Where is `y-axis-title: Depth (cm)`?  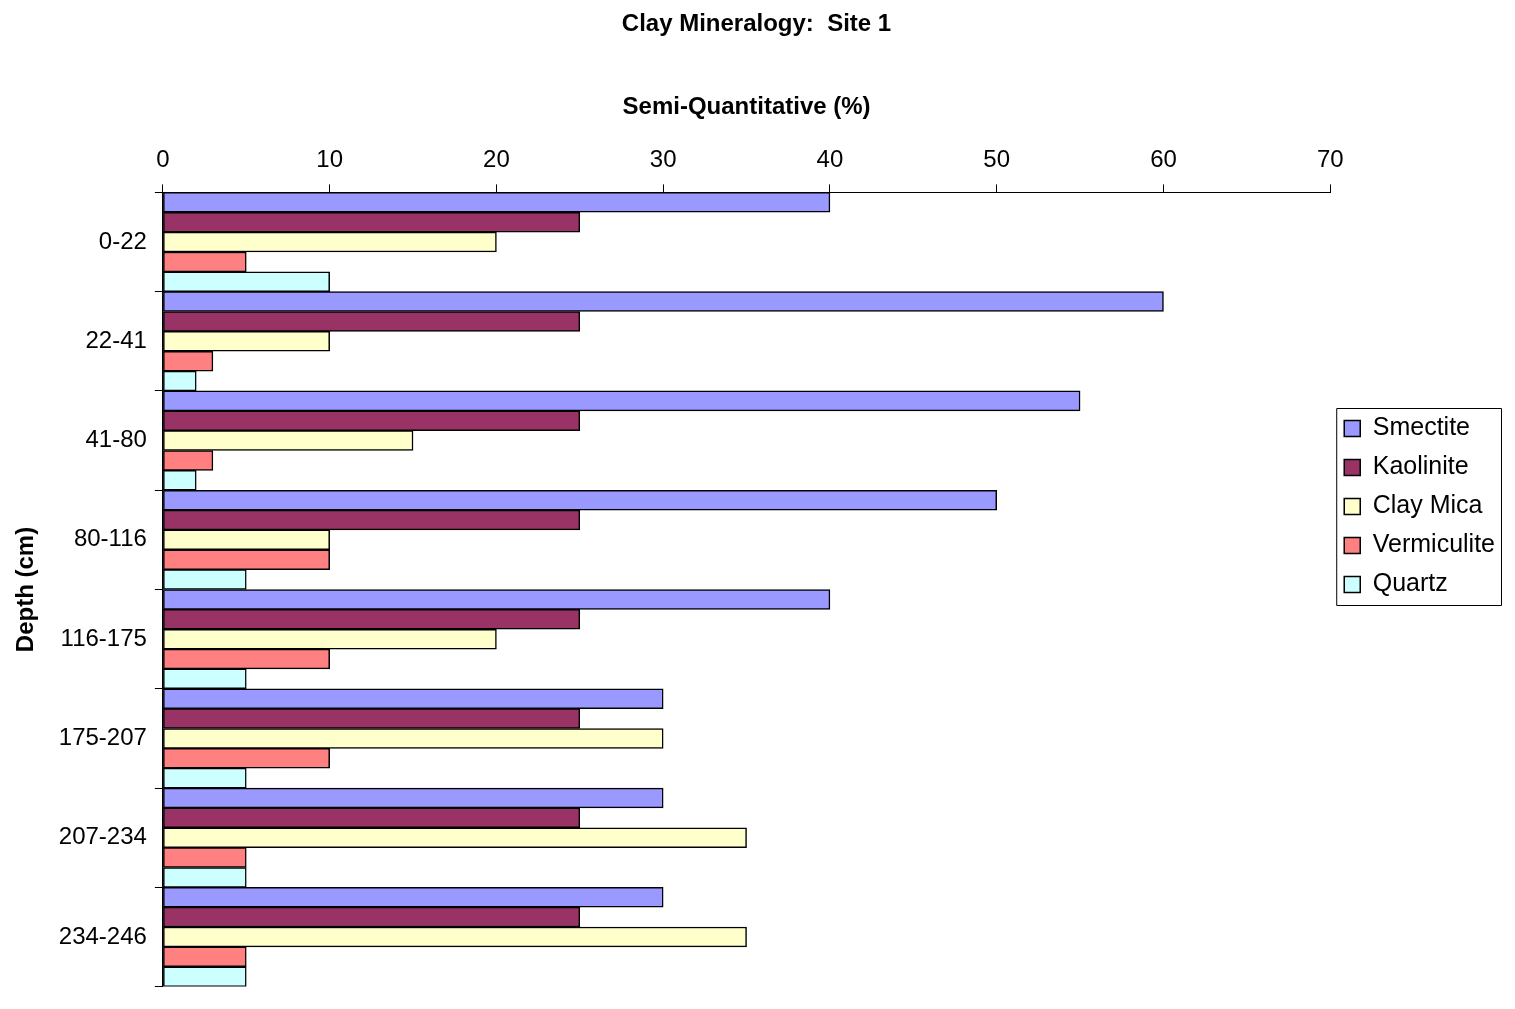
y-axis-title: Depth (cm) is located at coordinates (25, 589).